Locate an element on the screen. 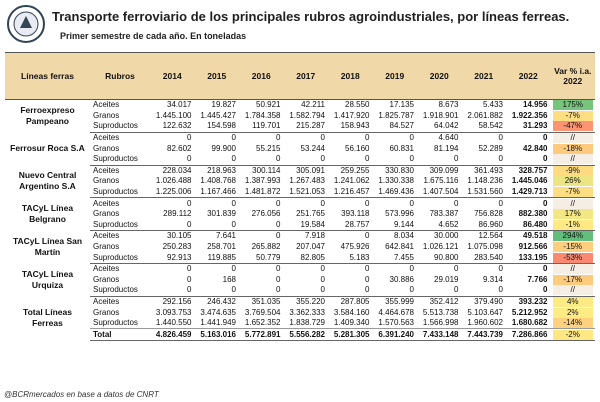 The height and width of the screenshot is (402, 600). value: 309.099 is located at coordinates (444, 170).